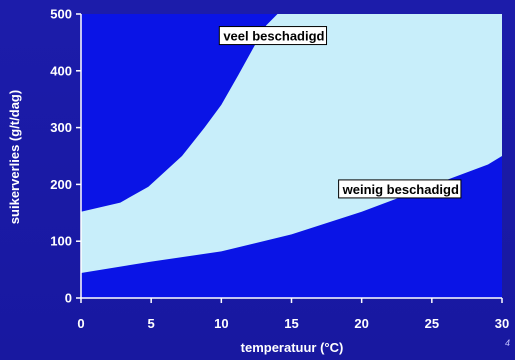 This screenshot has height=360, width=515. Describe the element at coordinates (292, 347) in the screenshot. I see `x-axis-title: temperatuur (°C)` at that location.